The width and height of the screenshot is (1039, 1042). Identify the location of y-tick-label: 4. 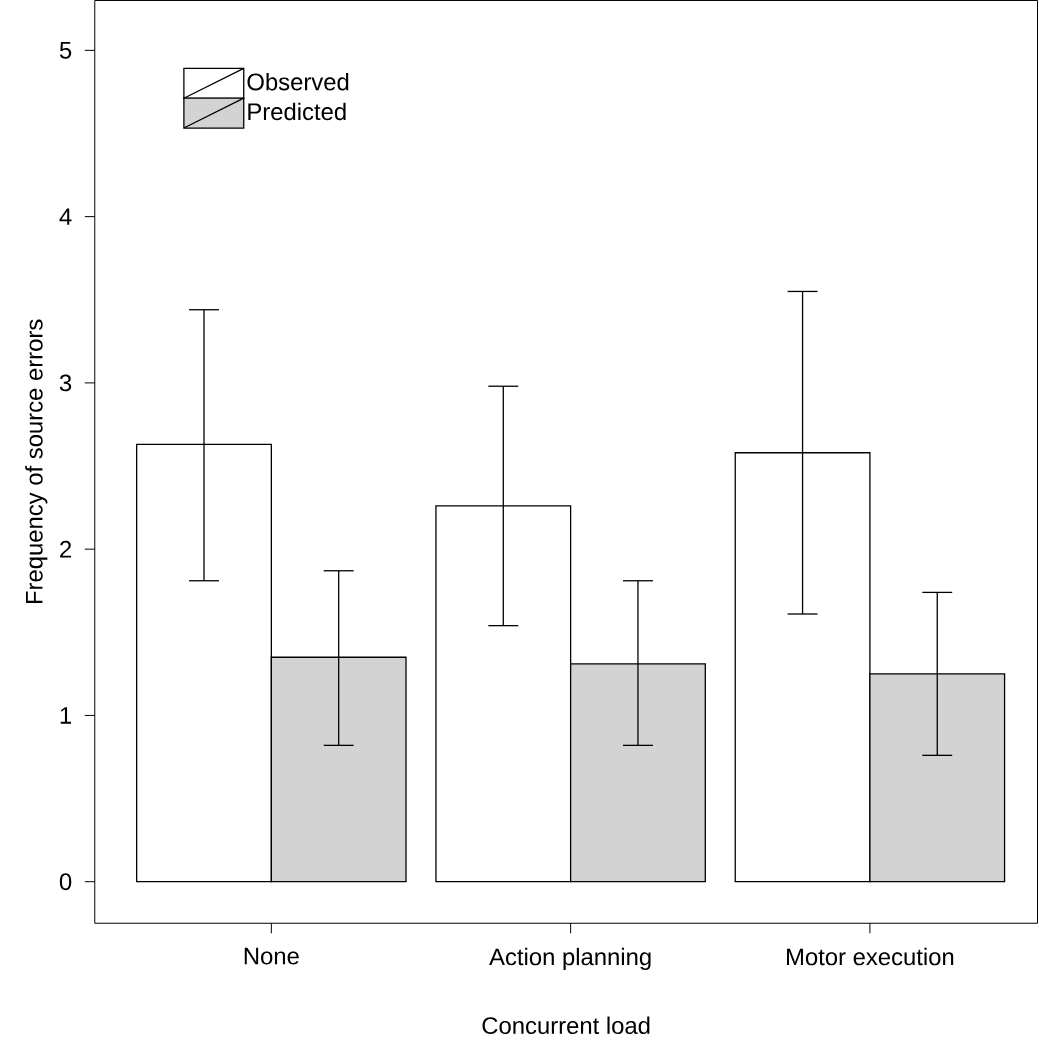
(65, 216).